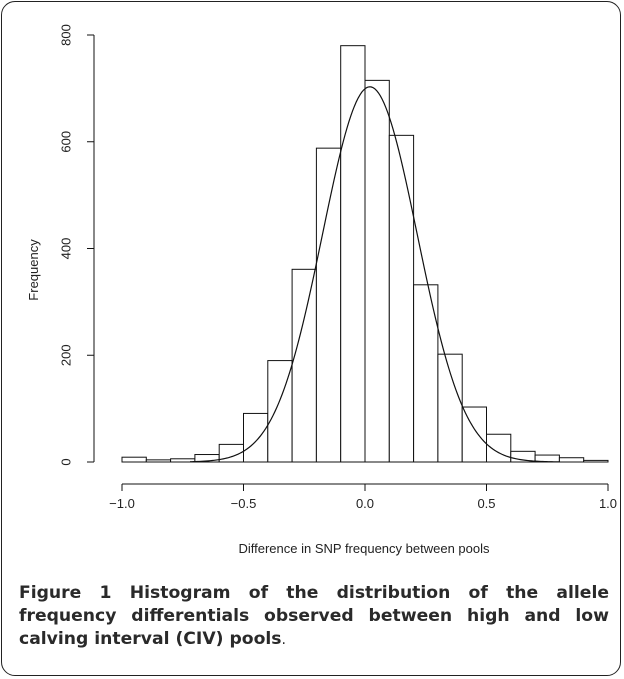  What do you see at coordinates (65, 593) in the screenshot?
I see `figure-label: Figure 1` at bounding box center [65, 593].